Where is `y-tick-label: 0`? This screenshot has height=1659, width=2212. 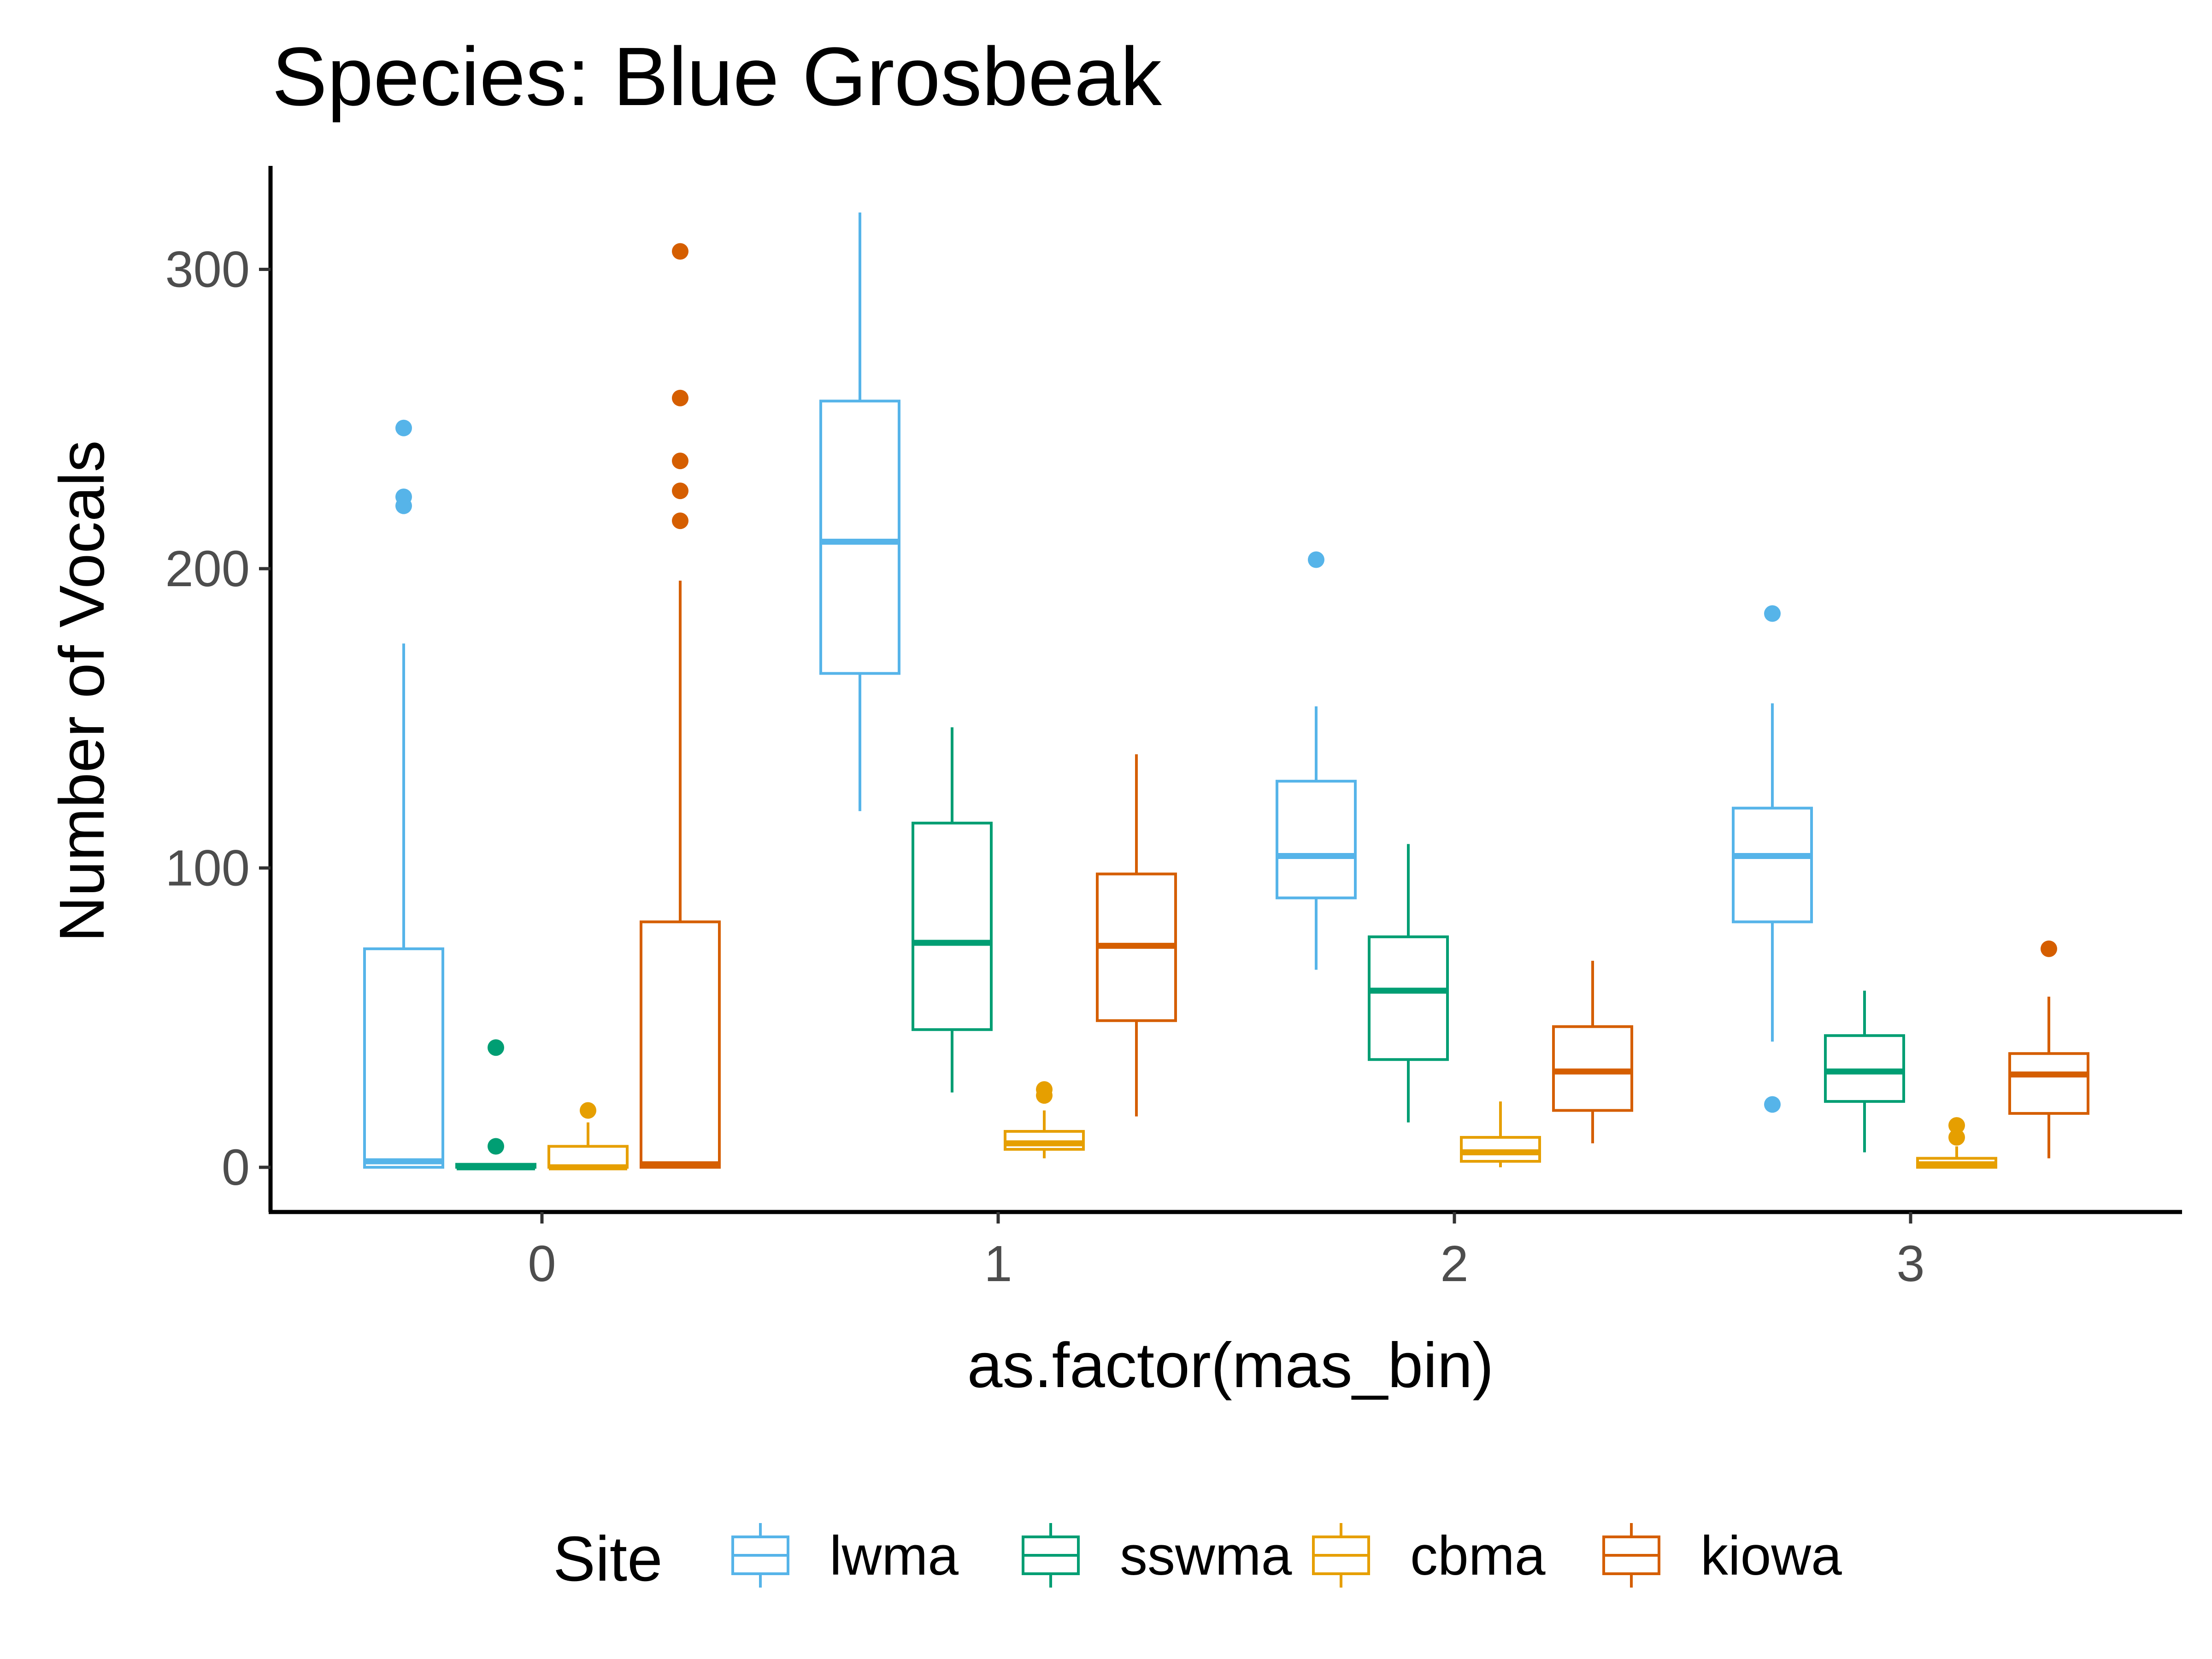 y-tick-label: 0 is located at coordinates (236, 1167).